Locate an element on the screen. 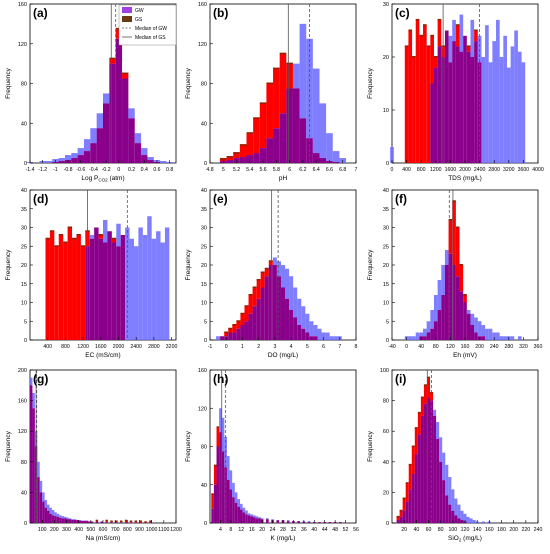 This screenshot has width=550, height=554. x-axis-label: Eh (mV) is located at coordinates (465, 355).